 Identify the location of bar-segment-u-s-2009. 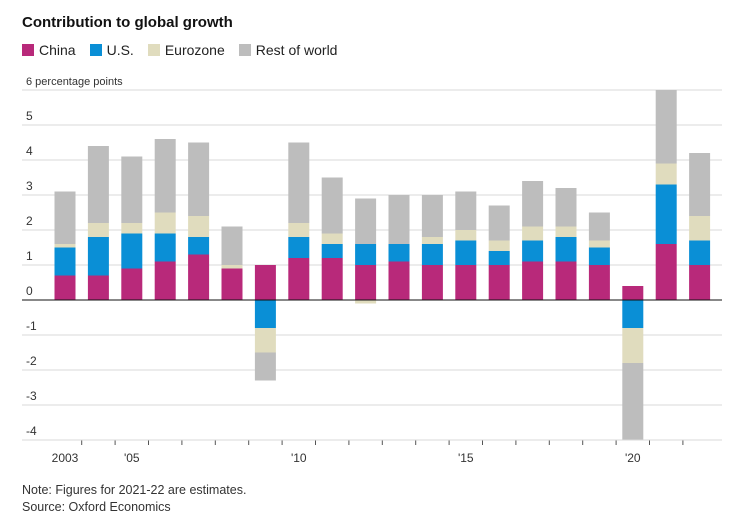
(265, 314).